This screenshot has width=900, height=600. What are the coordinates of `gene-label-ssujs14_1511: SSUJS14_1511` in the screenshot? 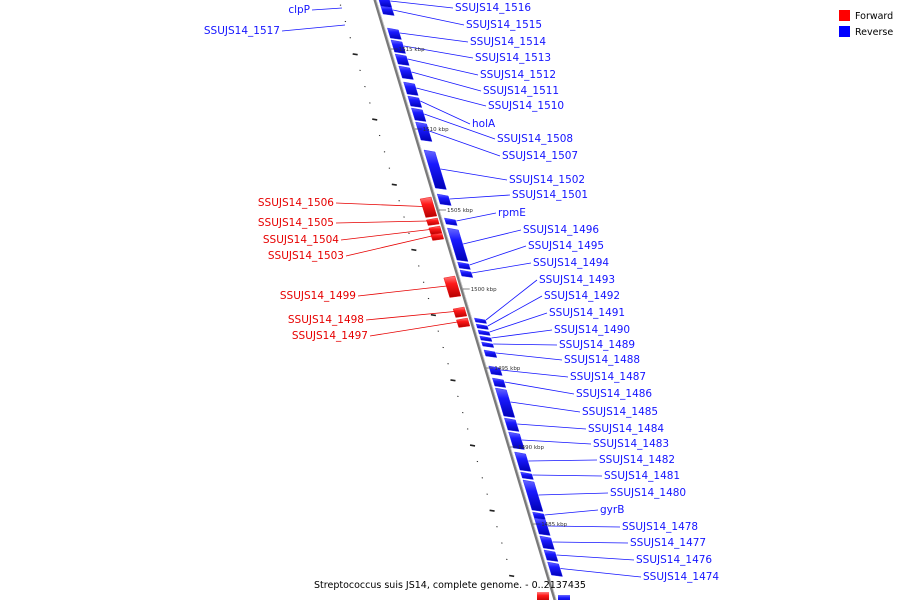 It's located at (521, 91).